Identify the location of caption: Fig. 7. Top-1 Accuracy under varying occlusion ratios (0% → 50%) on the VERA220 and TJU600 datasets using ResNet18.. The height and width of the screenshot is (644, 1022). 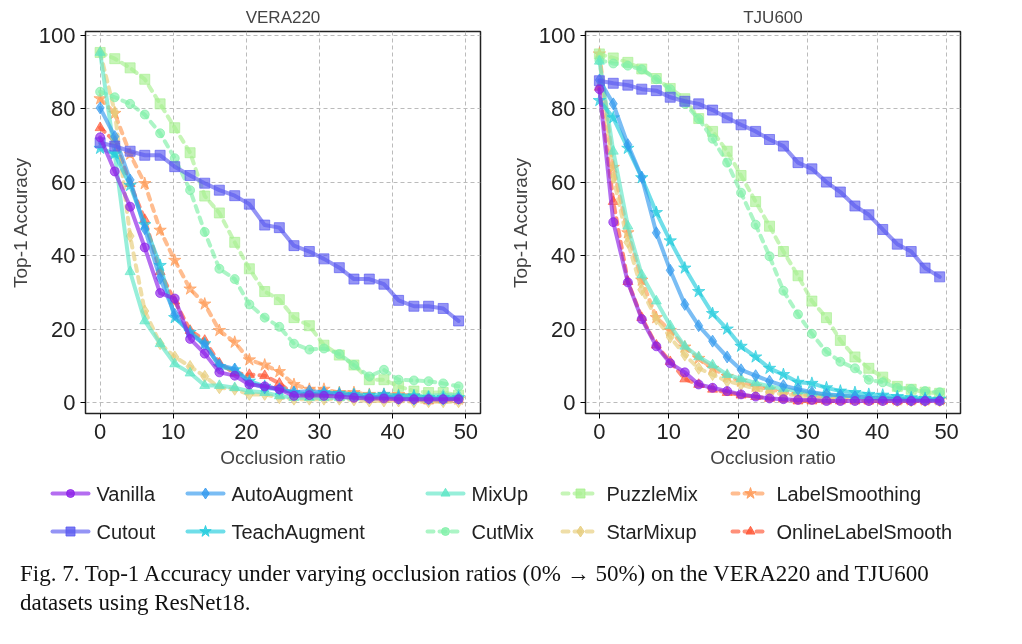
(475, 588).